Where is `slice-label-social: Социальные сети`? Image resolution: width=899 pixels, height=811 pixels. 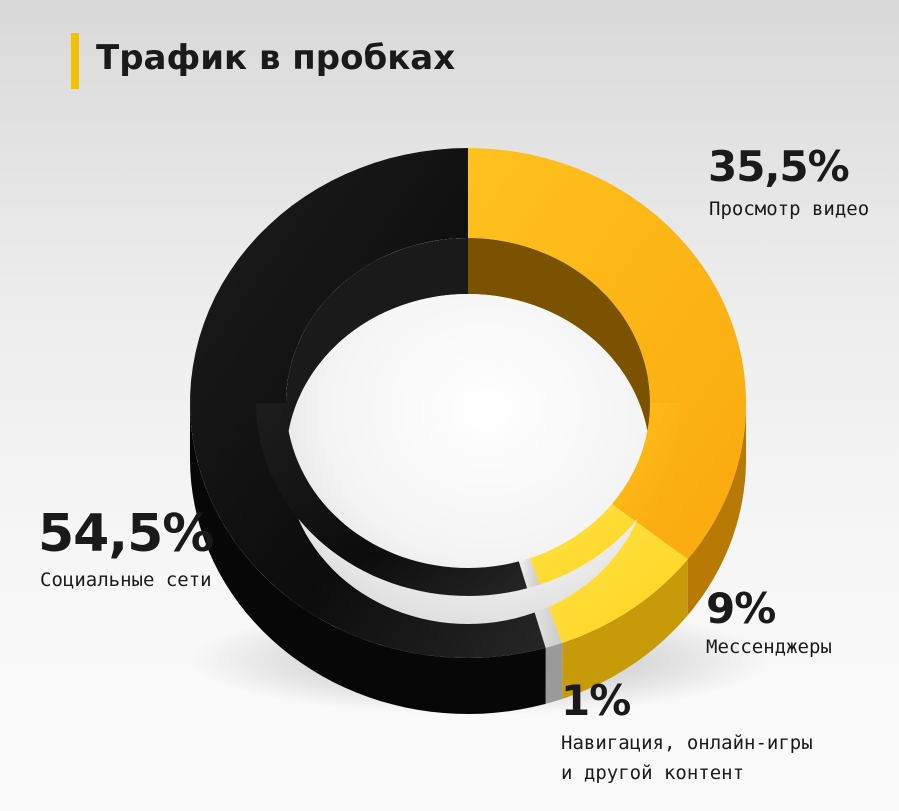 slice-label-social: Социальные сети is located at coordinates (126, 580).